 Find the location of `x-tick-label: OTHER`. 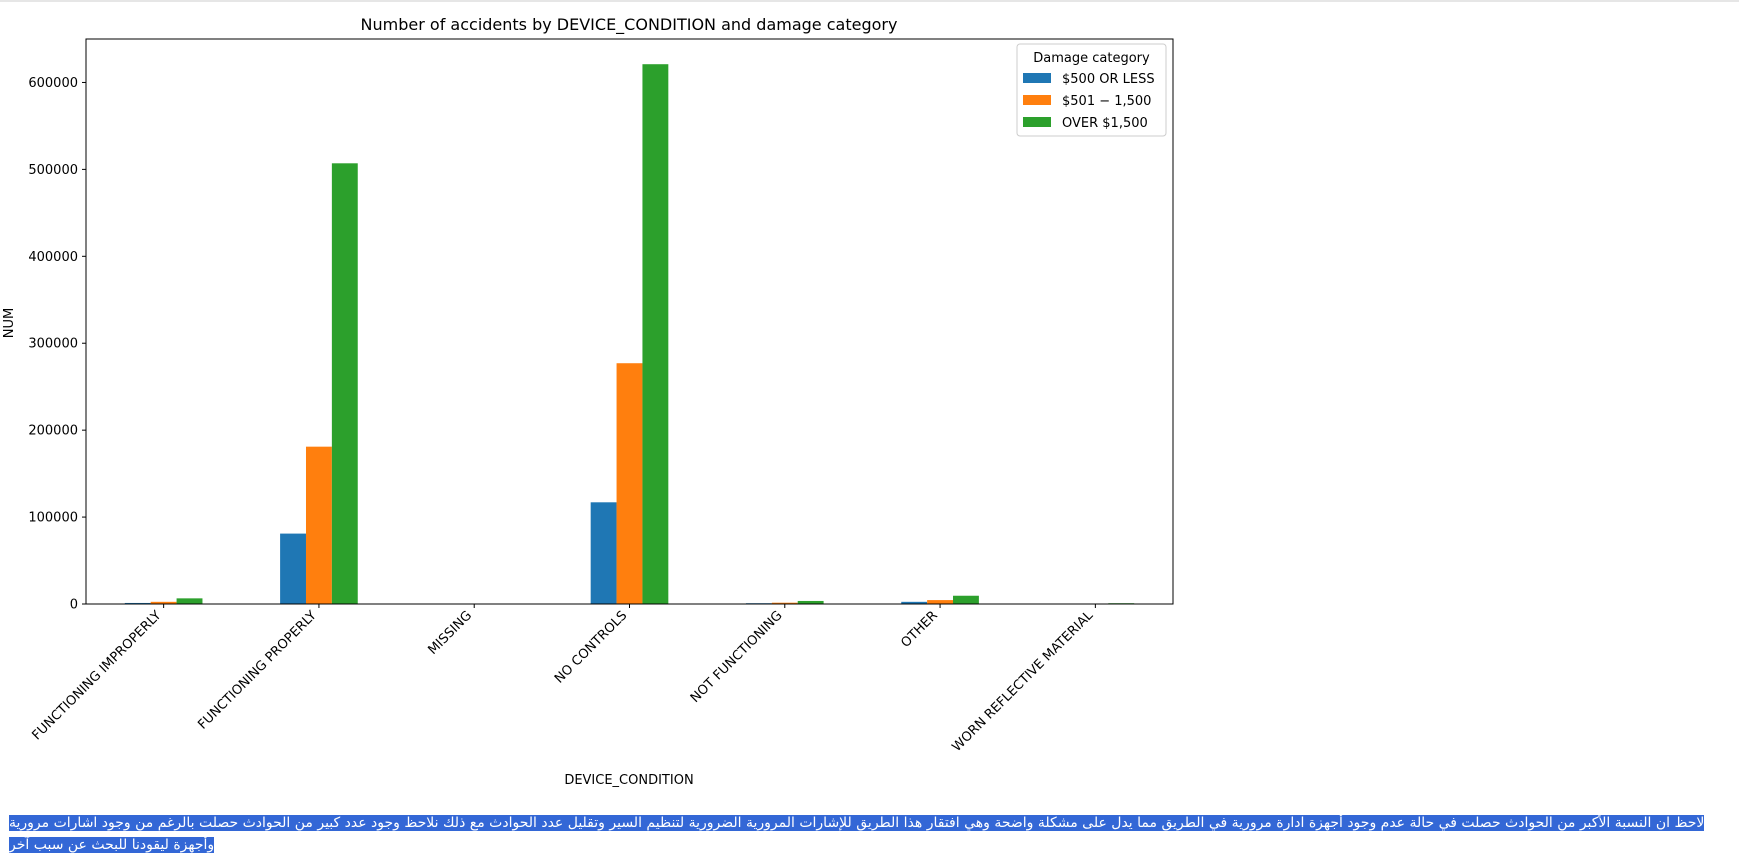

x-tick-label: OTHER is located at coordinates (919, 629).